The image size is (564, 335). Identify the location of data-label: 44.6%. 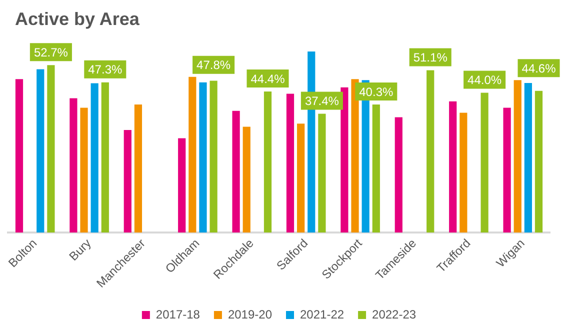
(539, 68).